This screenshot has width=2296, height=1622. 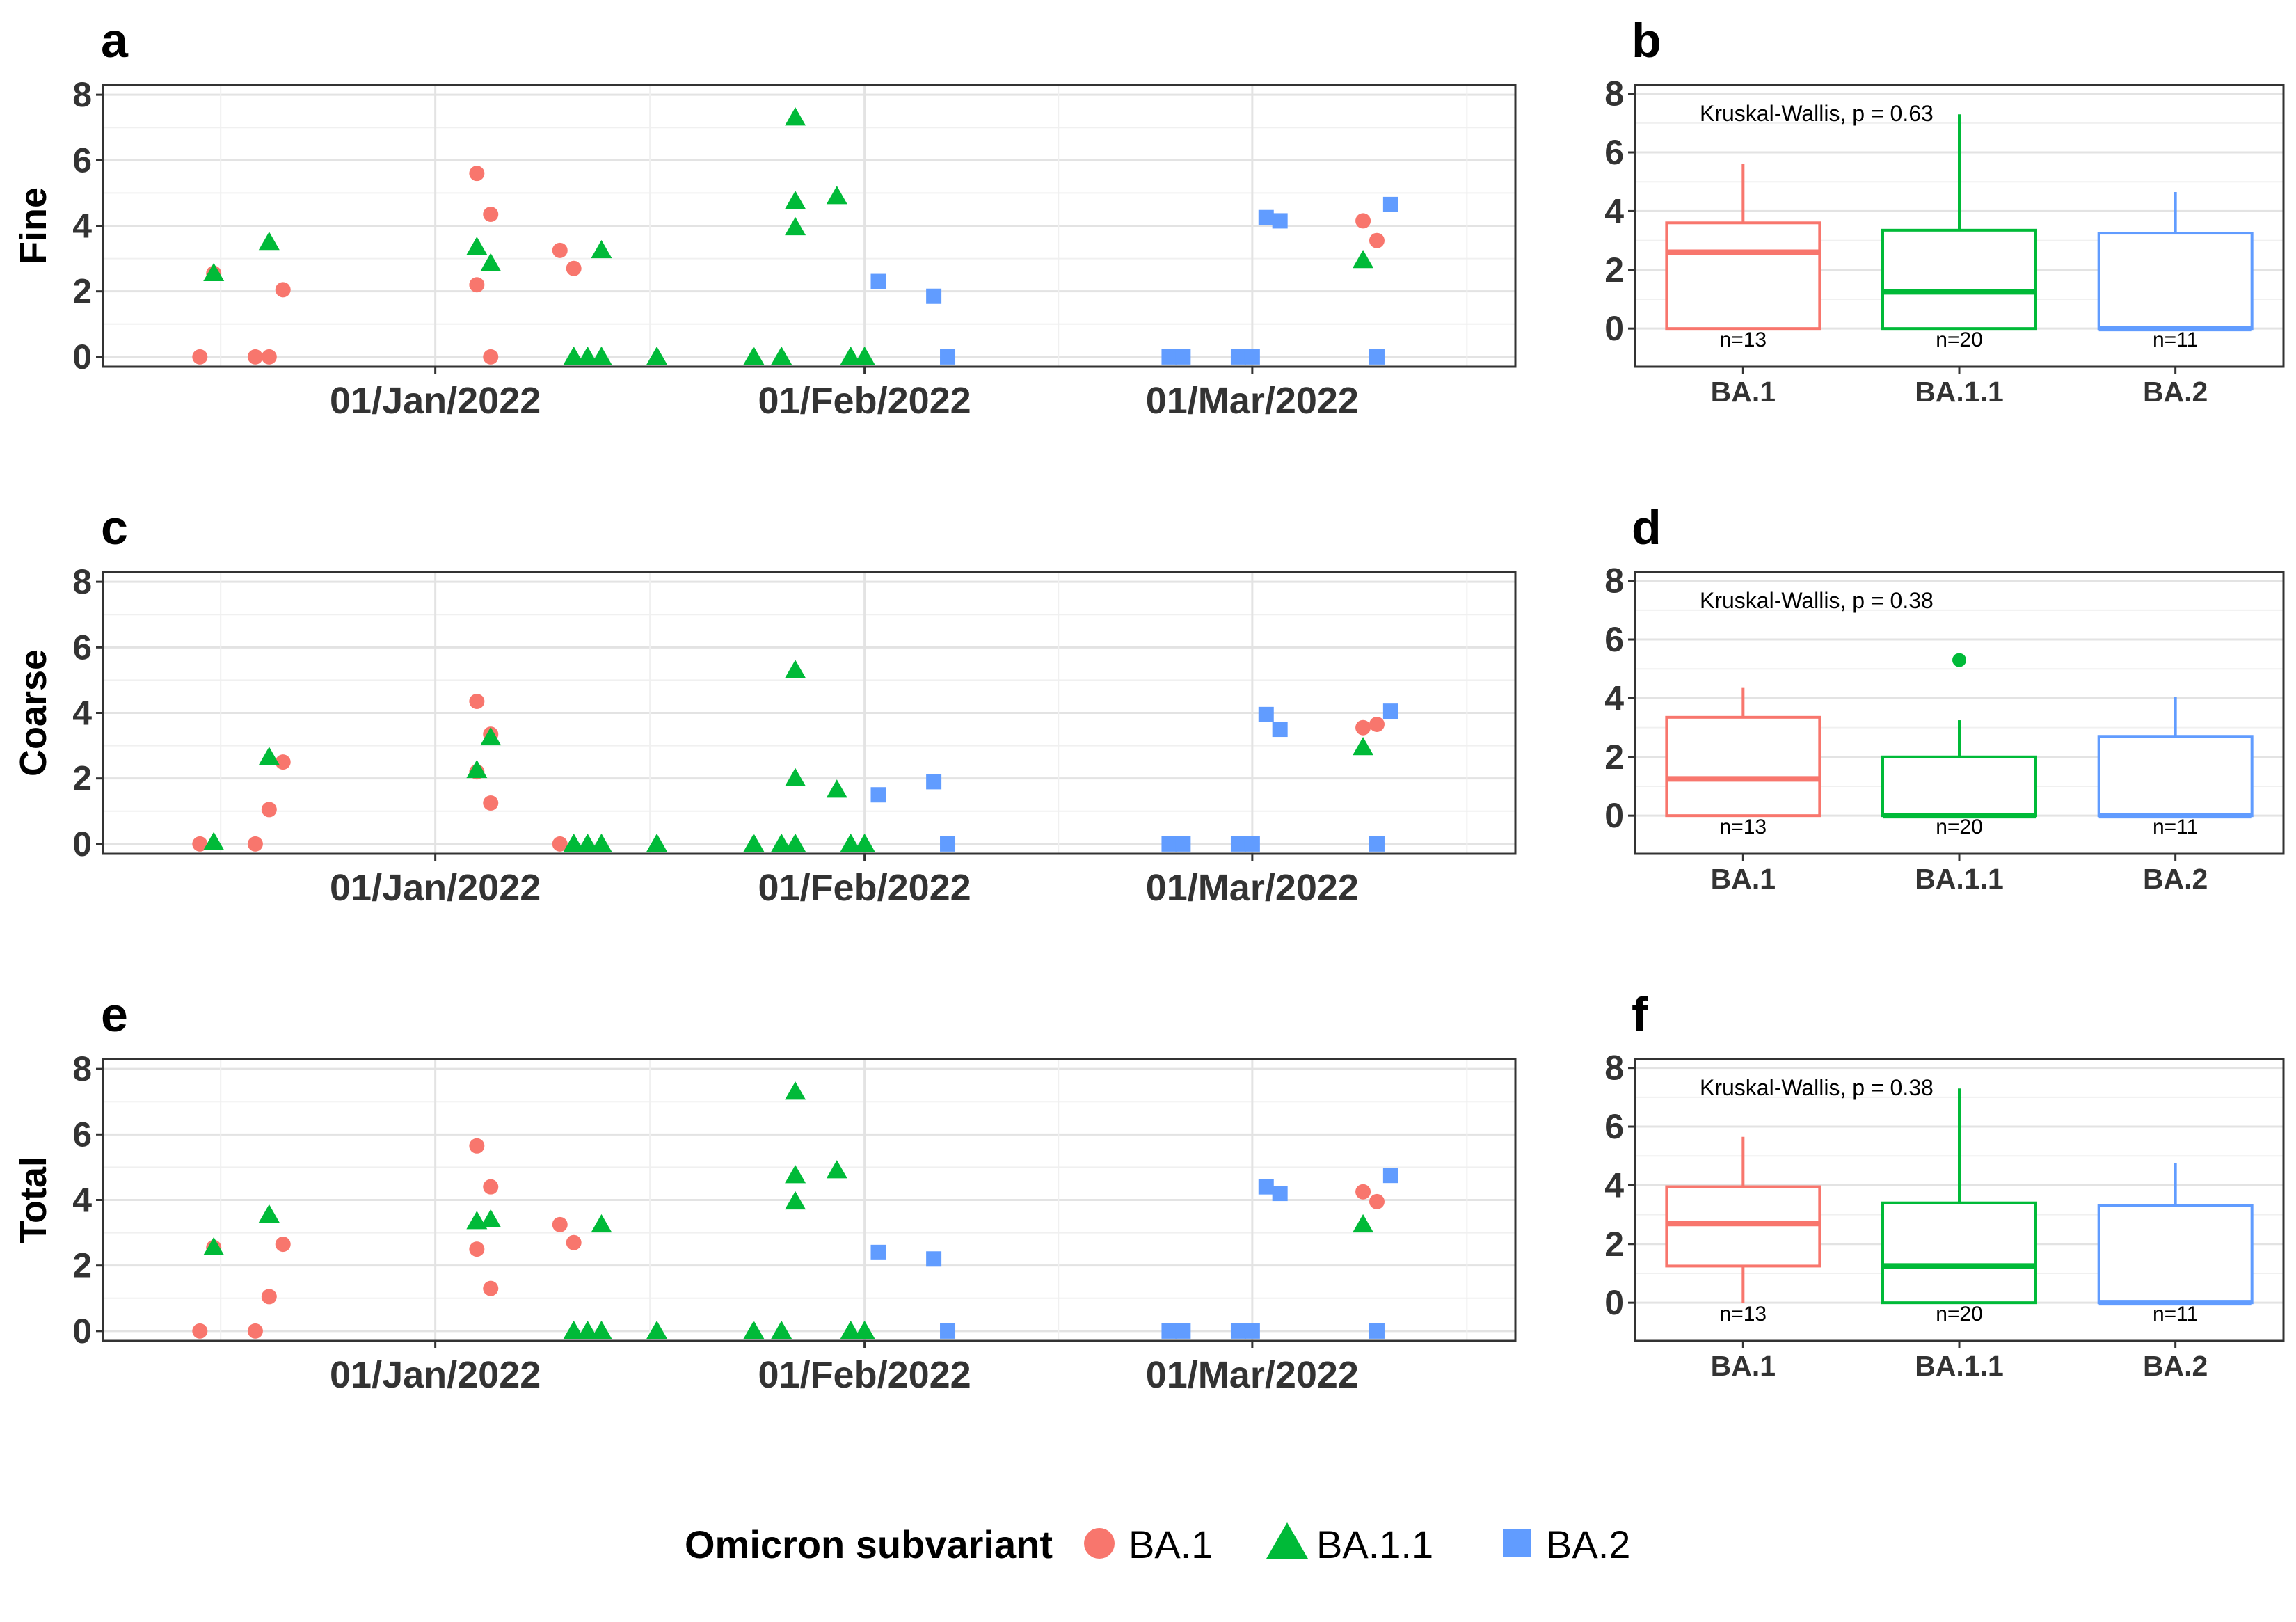 What do you see at coordinates (1567, 1544) in the screenshot?
I see `legend-item-BA.2: BA.2` at bounding box center [1567, 1544].